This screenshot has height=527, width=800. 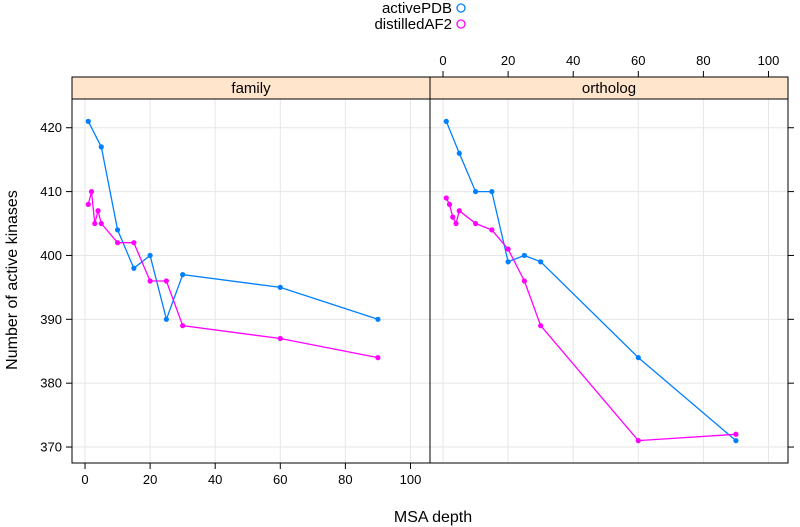 What do you see at coordinates (609, 88) in the screenshot?
I see `strip-label: ortholog` at bounding box center [609, 88].